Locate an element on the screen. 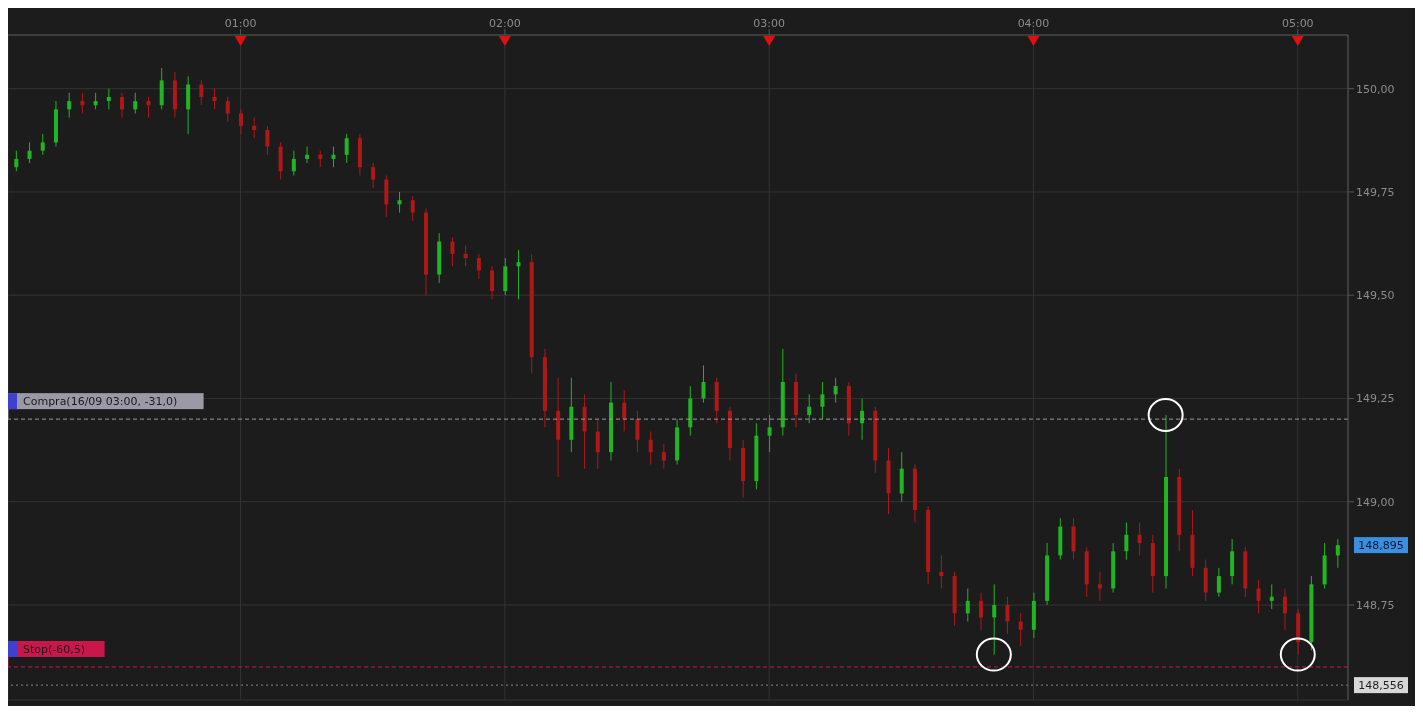 This screenshot has height=714, width=1423. y-tick-label: 149,25 is located at coordinates (1375, 399).